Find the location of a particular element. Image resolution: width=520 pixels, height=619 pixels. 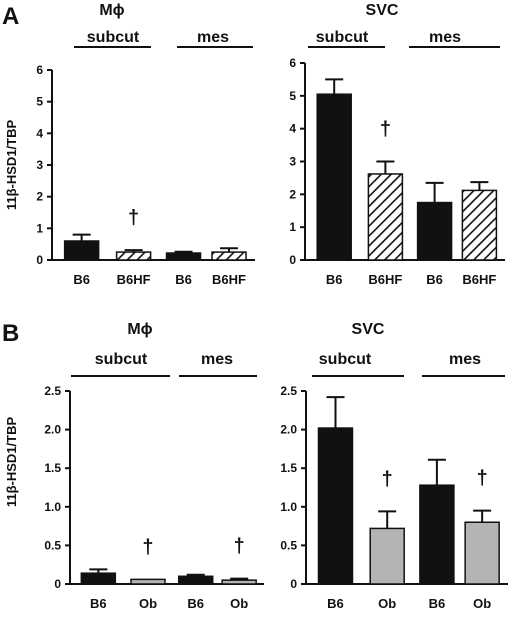

panel-label-a: A is located at coordinates (10, 16).